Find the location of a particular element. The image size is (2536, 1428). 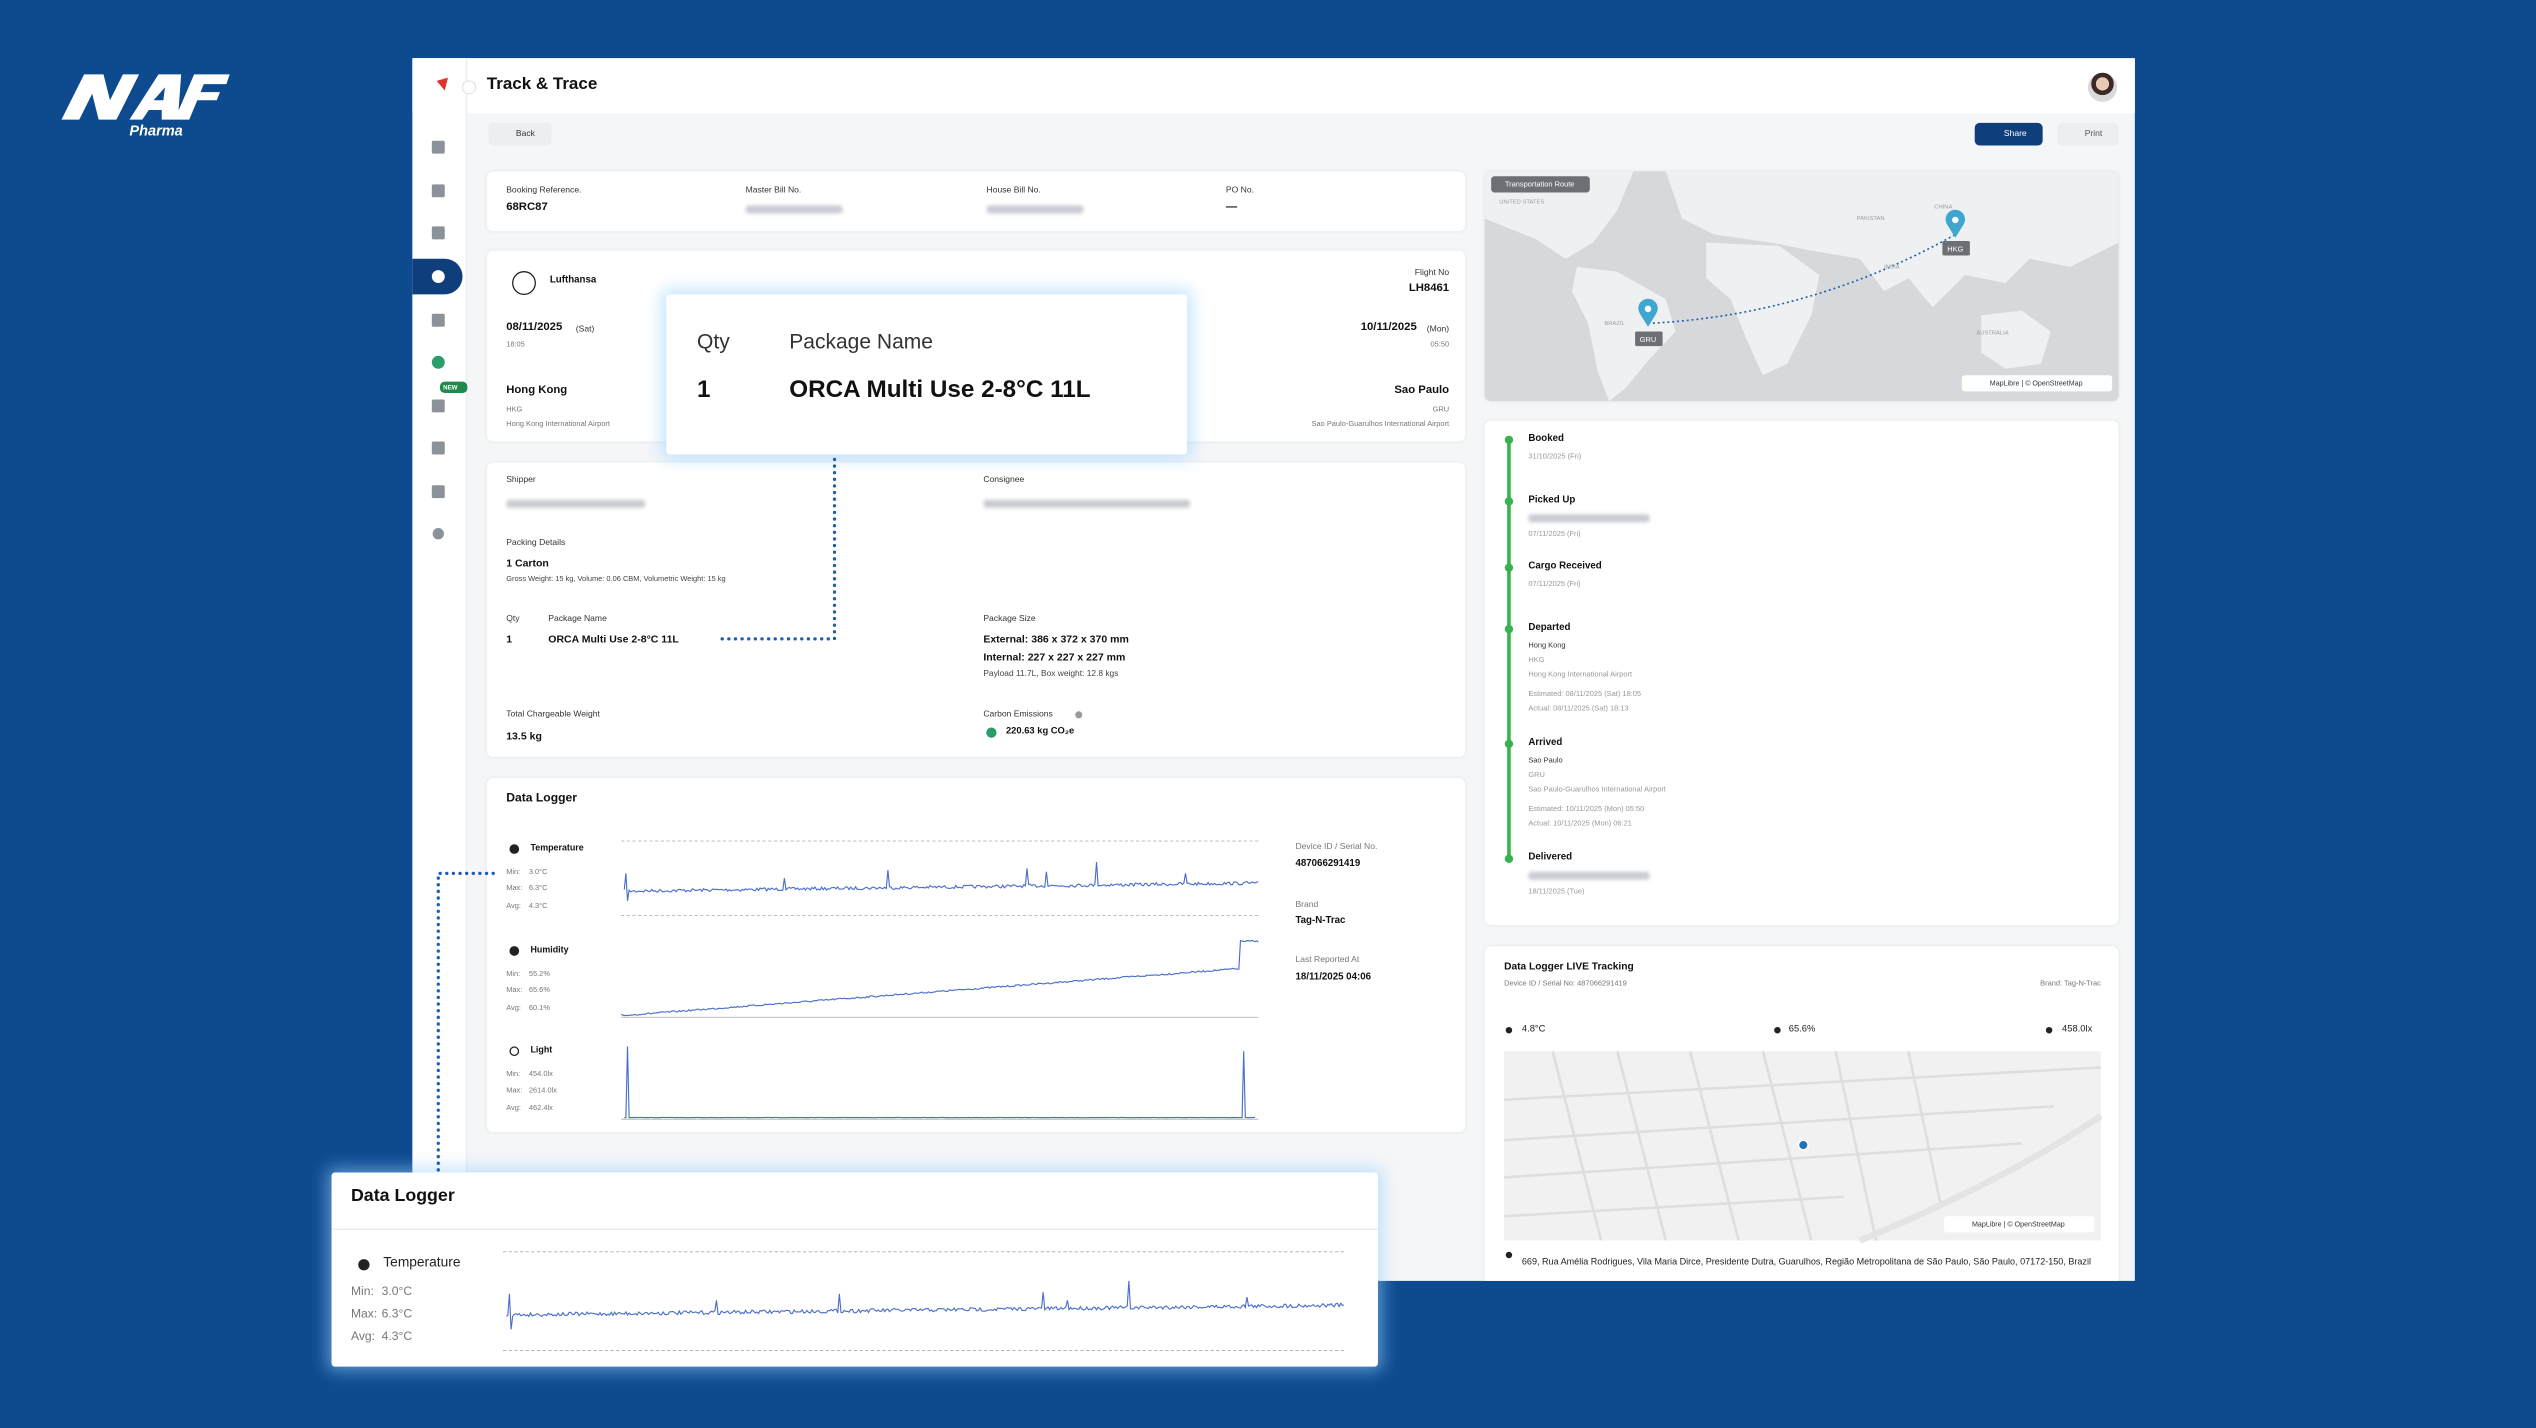

booking-value: 68RC87 is located at coordinates (527, 208).